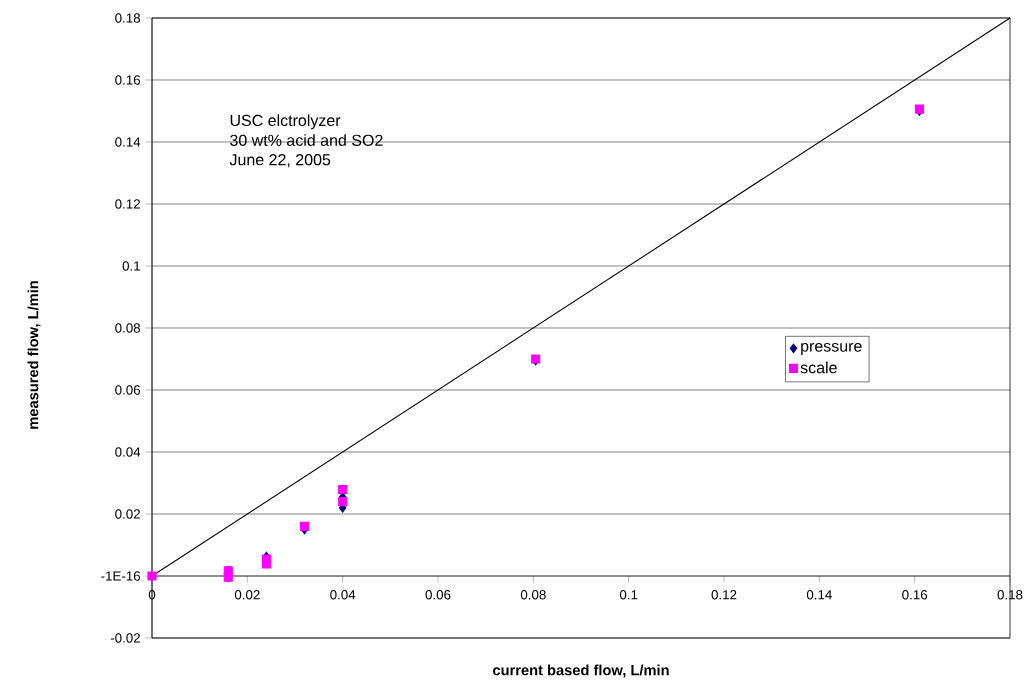 The height and width of the screenshot is (683, 1029). What do you see at coordinates (831, 348) in the screenshot?
I see `legend-label: pressure` at bounding box center [831, 348].